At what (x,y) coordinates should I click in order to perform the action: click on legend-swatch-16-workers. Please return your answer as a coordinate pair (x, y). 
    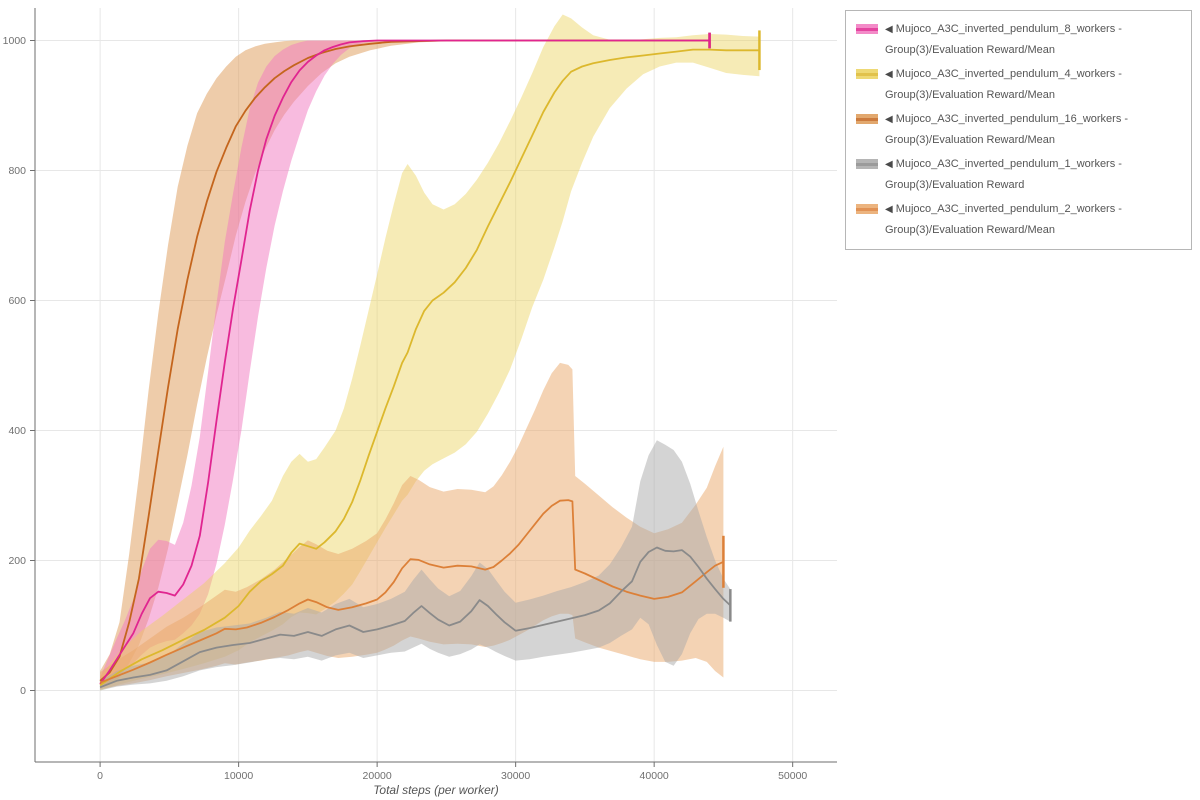
    Looking at the image, I should click on (867, 119).